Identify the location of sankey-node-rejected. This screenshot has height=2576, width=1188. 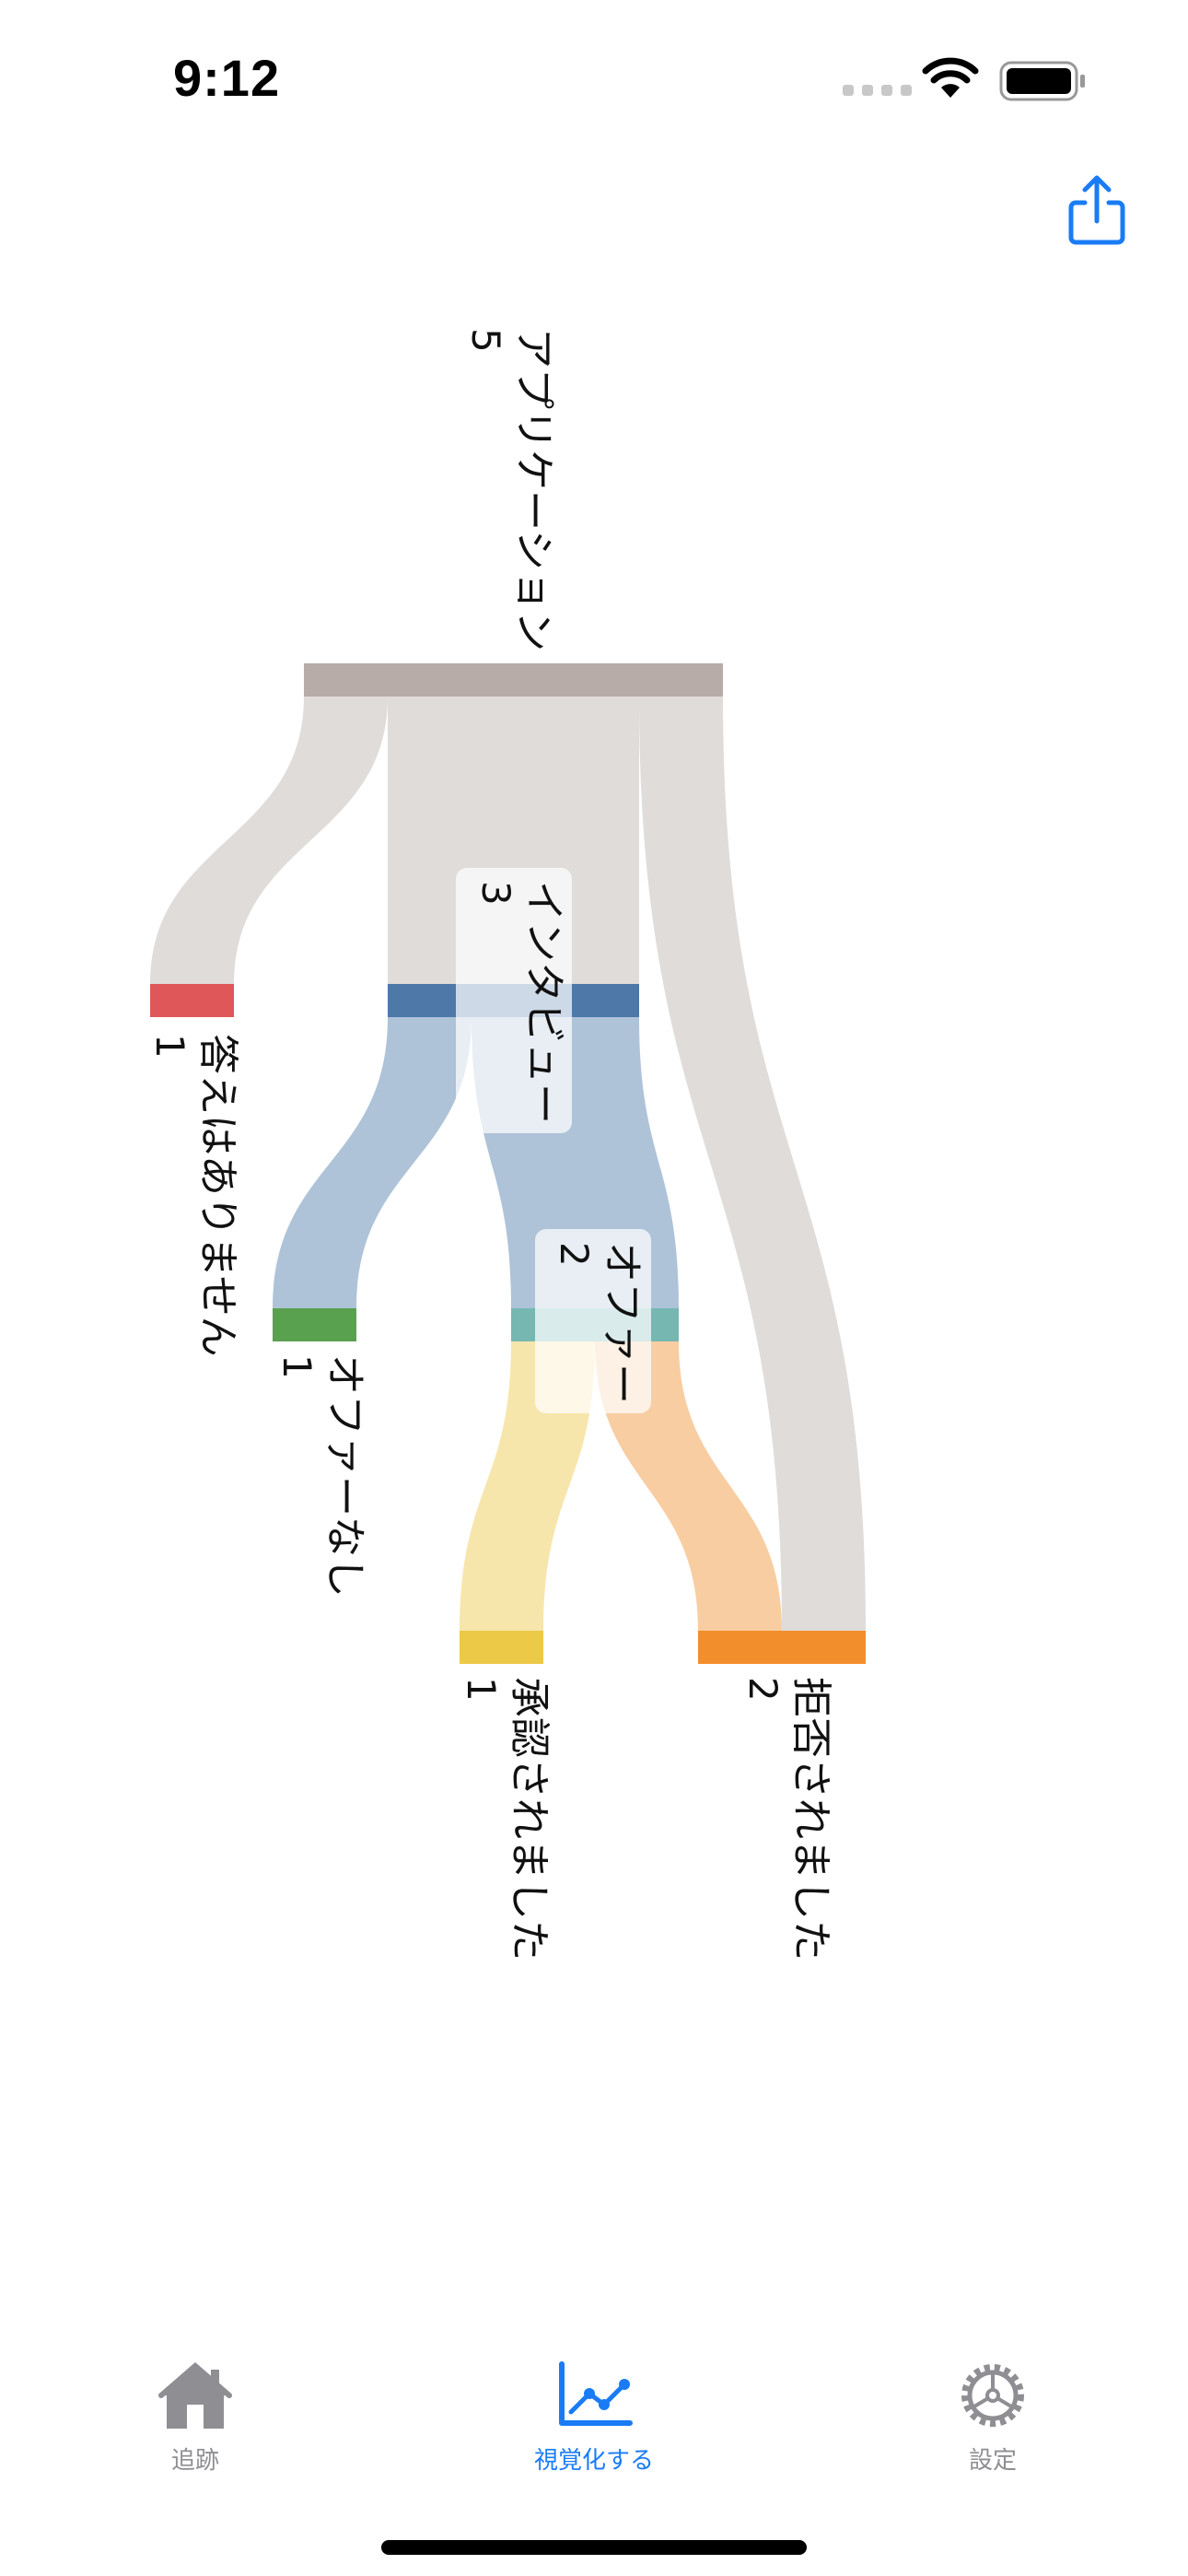
(782, 1648).